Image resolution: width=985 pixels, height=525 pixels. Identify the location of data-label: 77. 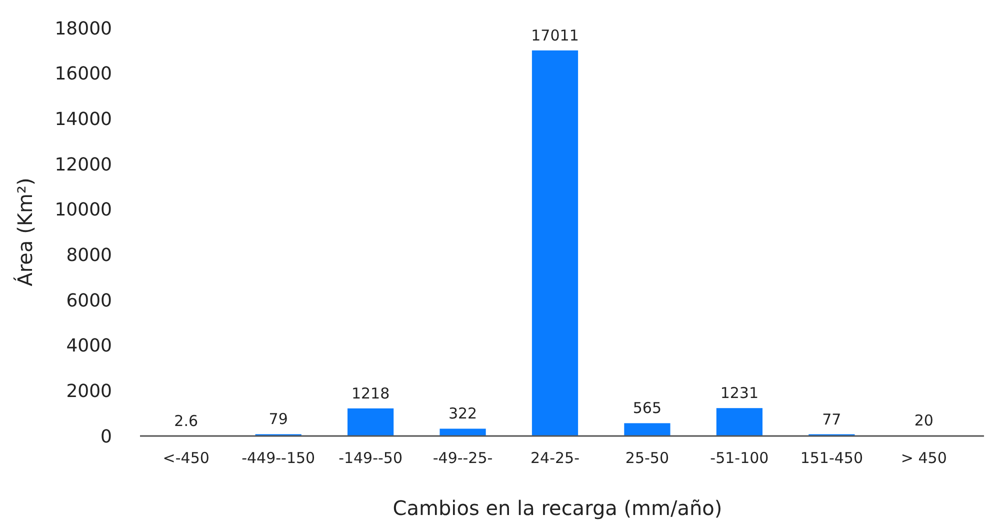
(832, 419).